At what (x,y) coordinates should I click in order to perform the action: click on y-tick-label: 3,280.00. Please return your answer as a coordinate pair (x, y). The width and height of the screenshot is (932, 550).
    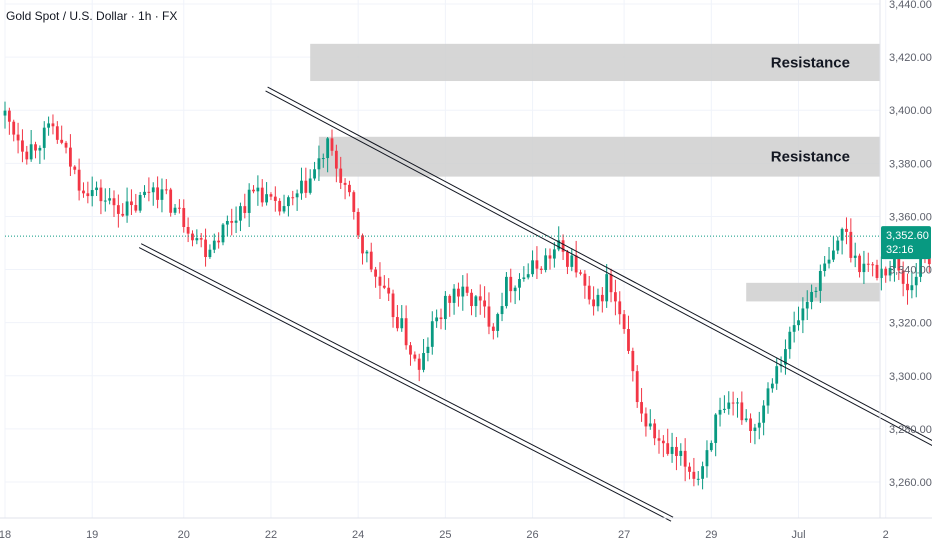
    Looking at the image, I should click on (910, 430).